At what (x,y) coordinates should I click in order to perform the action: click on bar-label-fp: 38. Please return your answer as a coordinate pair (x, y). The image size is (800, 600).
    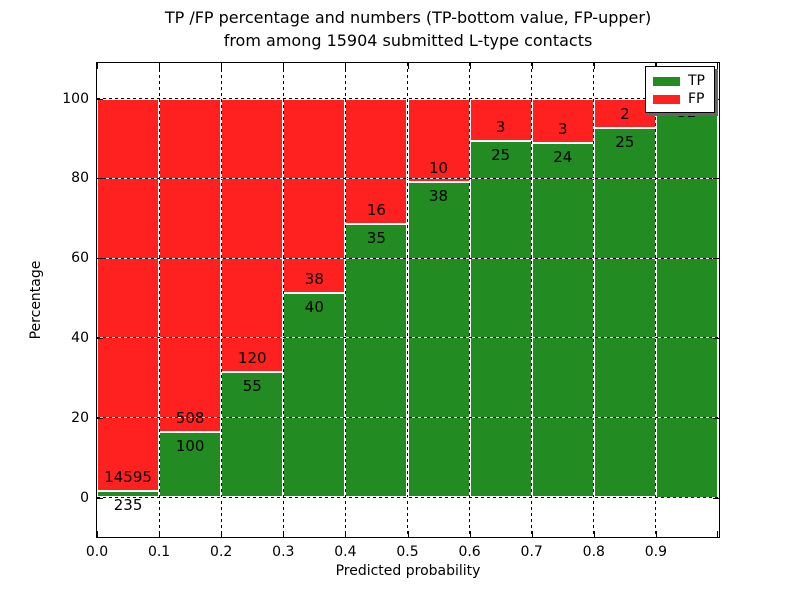
    Looking at the image, I should click on (314, 278).